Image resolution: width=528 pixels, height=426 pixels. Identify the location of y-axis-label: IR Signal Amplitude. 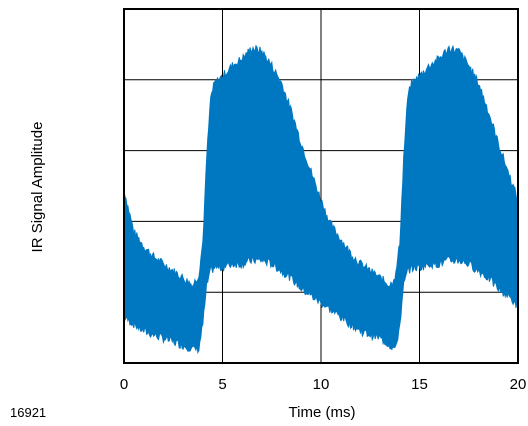
(37, 187).